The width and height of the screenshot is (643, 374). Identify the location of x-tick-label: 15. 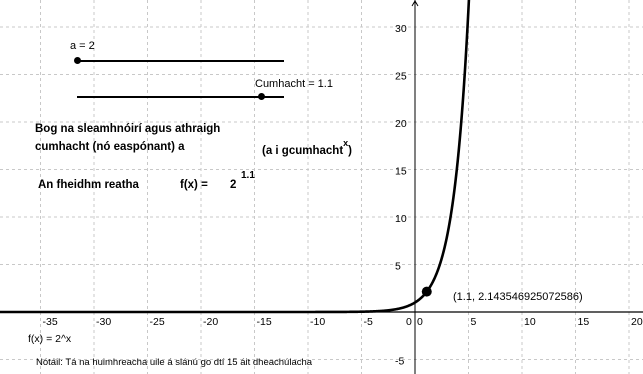
(584, 322).